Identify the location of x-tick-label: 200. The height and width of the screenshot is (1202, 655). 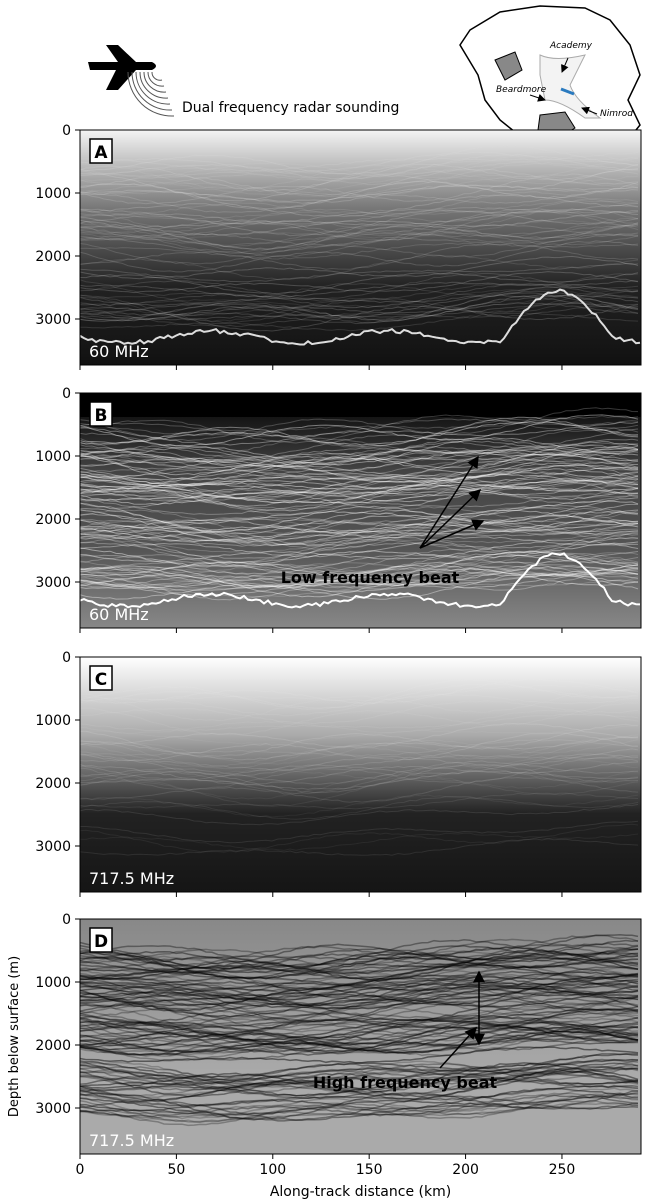
(465, 1170).